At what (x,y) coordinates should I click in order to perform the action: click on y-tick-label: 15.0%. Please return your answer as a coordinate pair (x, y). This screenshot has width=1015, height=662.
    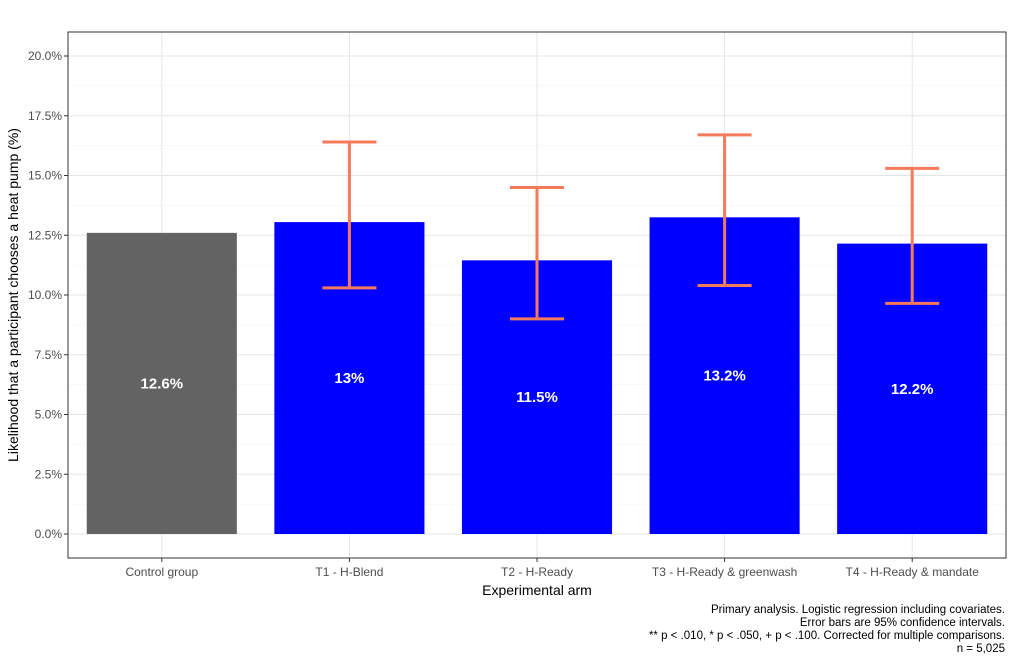
    Looking at the image, I should click on (45, 176).